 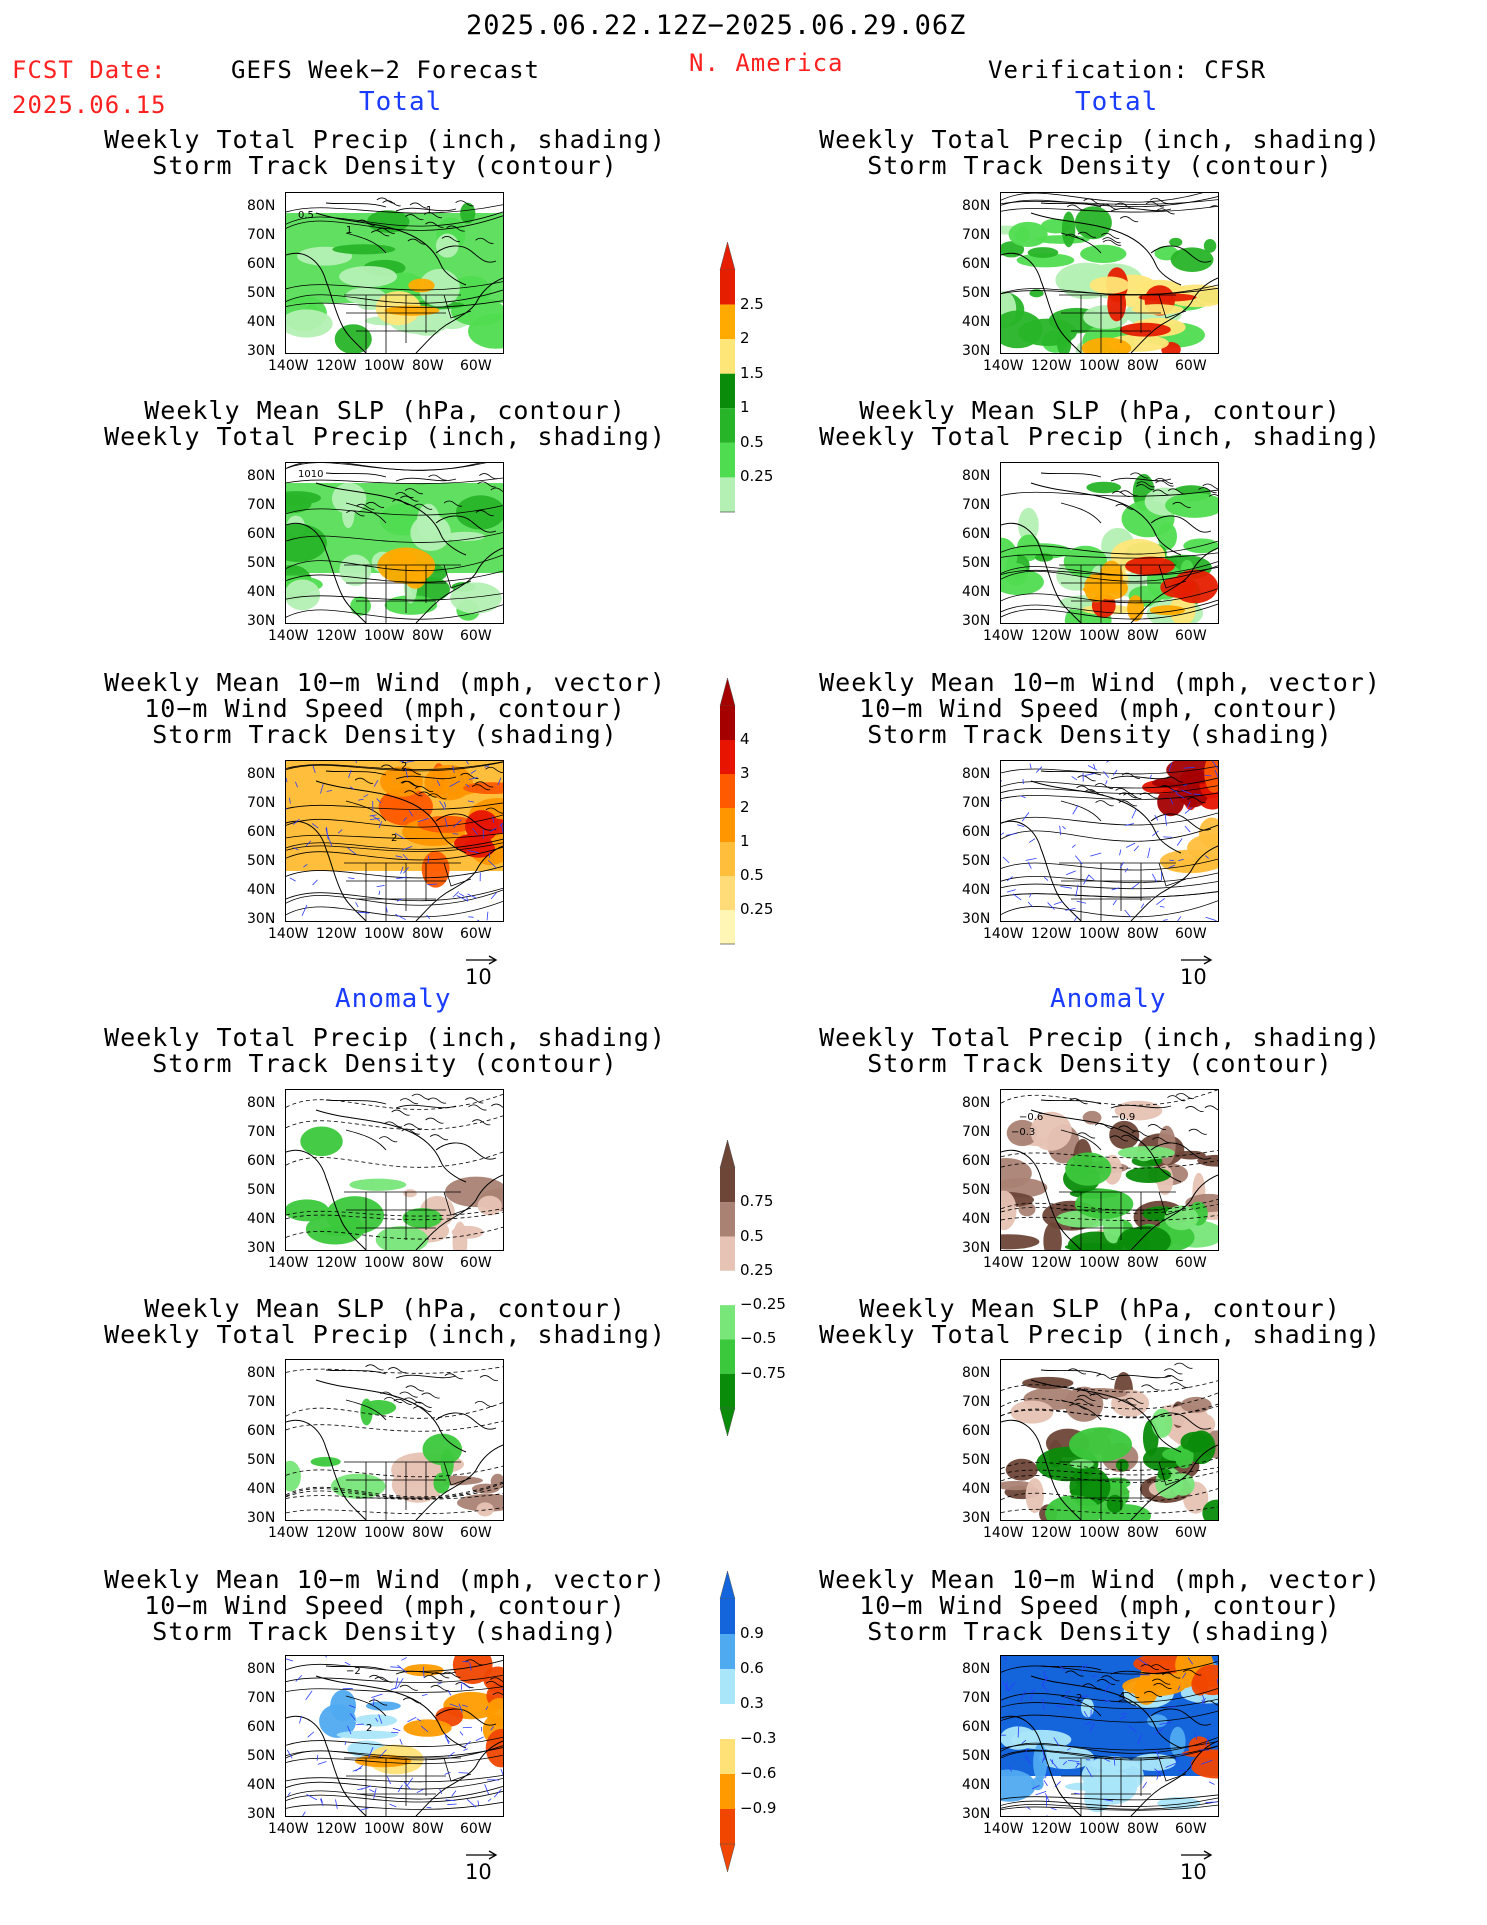 I want to click on colorbar-label: 1.5, so click(x=752, y=372).